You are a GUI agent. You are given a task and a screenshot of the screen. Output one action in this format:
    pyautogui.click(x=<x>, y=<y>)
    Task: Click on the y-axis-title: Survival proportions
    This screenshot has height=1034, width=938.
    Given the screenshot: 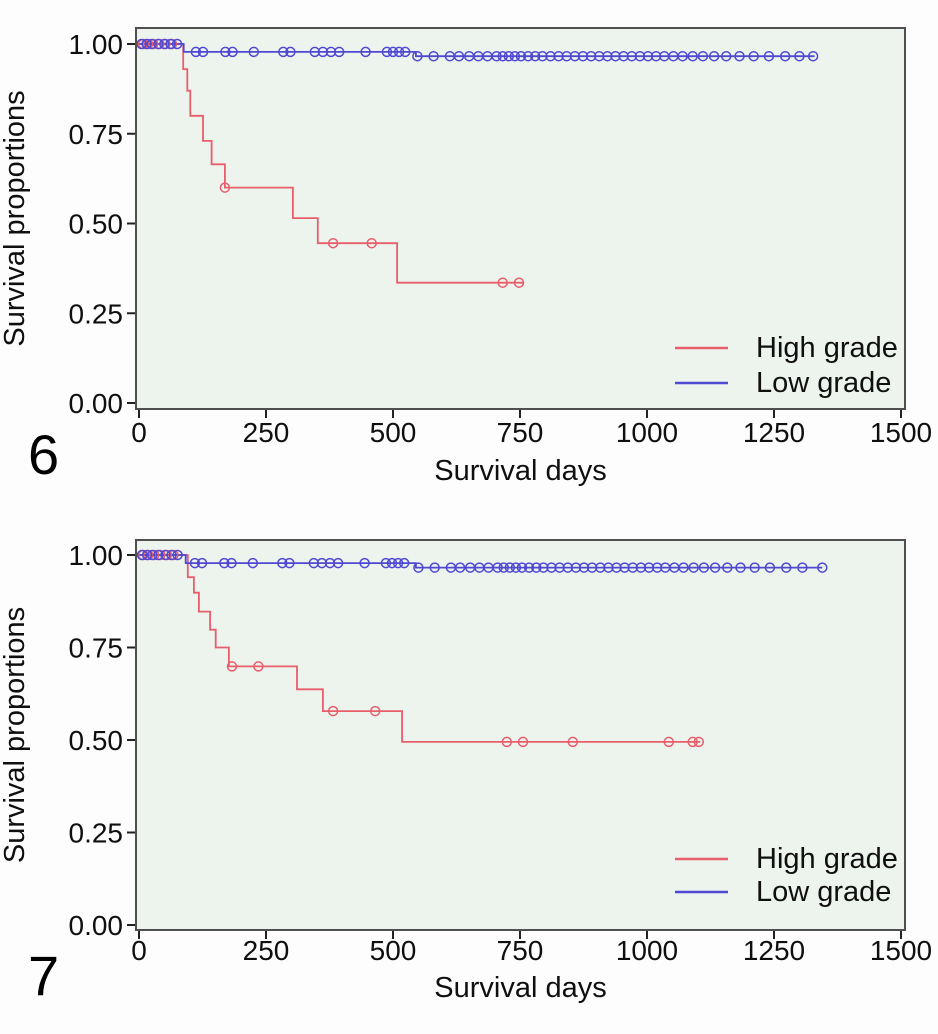 What is the action you would take?
    pyautogui.click(x=15, y=218)
    